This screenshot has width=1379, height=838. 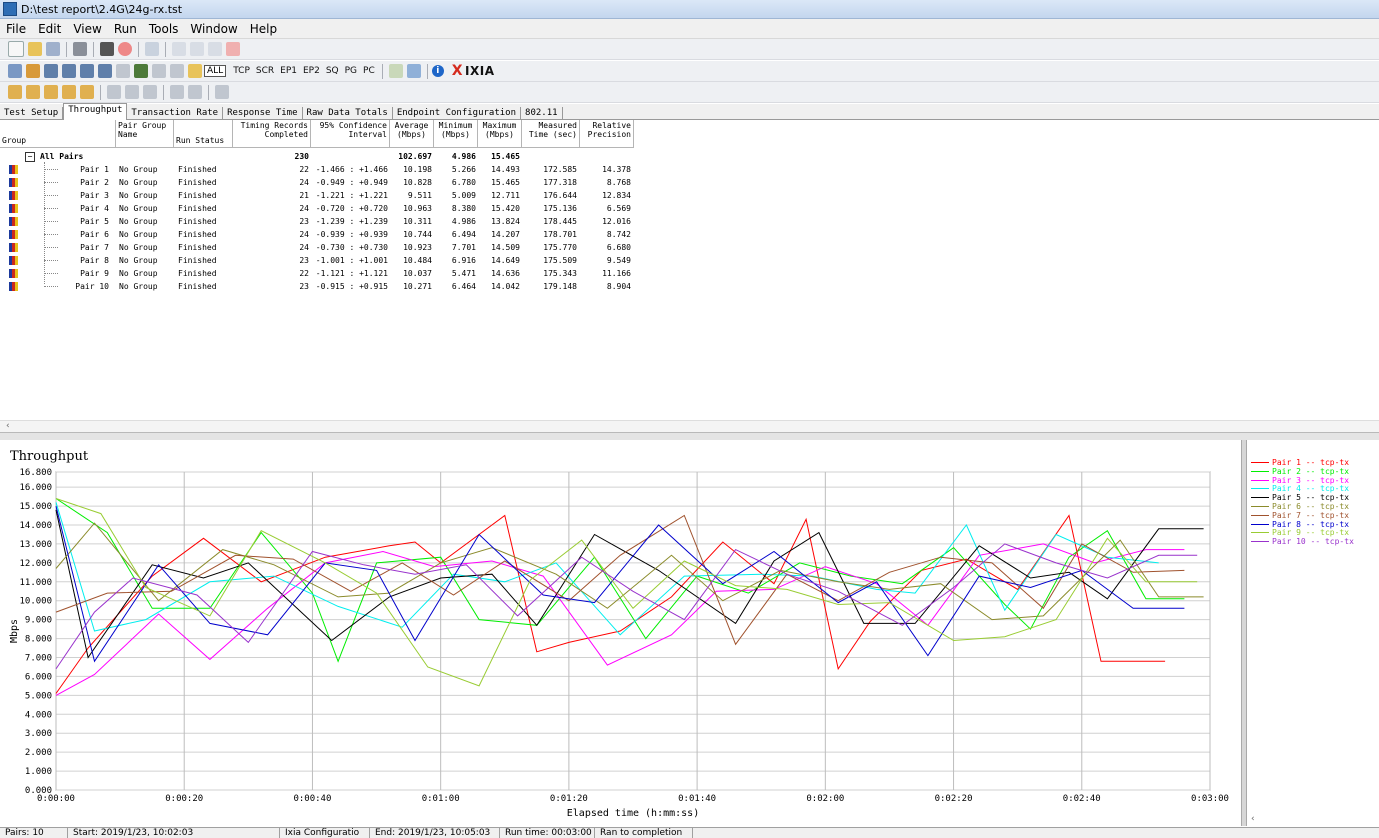 I want to click on pair-view-icon, so click(x=15, y=71).